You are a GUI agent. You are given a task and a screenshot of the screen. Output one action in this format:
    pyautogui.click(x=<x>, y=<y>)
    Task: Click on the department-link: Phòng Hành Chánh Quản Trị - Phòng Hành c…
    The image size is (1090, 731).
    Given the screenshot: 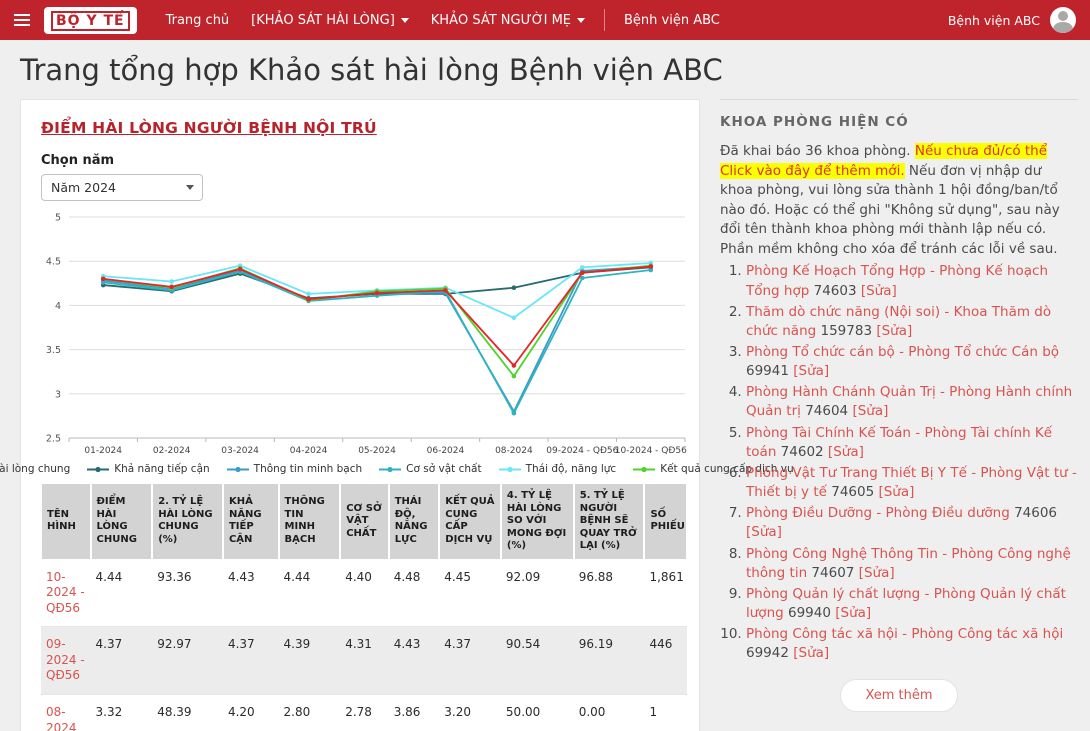 What is the action you would take?
    pyautogui.click(x=909, y=402)
    